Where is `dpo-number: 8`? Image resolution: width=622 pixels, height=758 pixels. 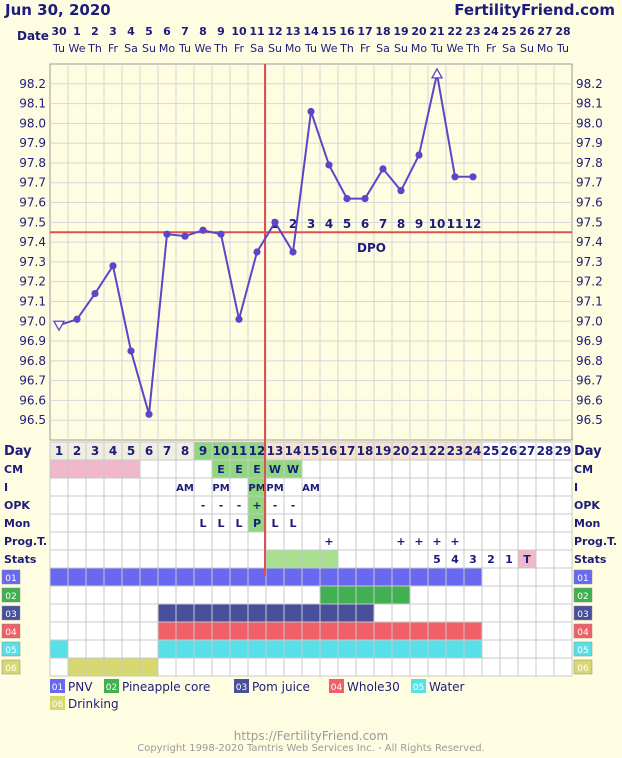
dpo-number: 8 is located at coordinates (401, 224).